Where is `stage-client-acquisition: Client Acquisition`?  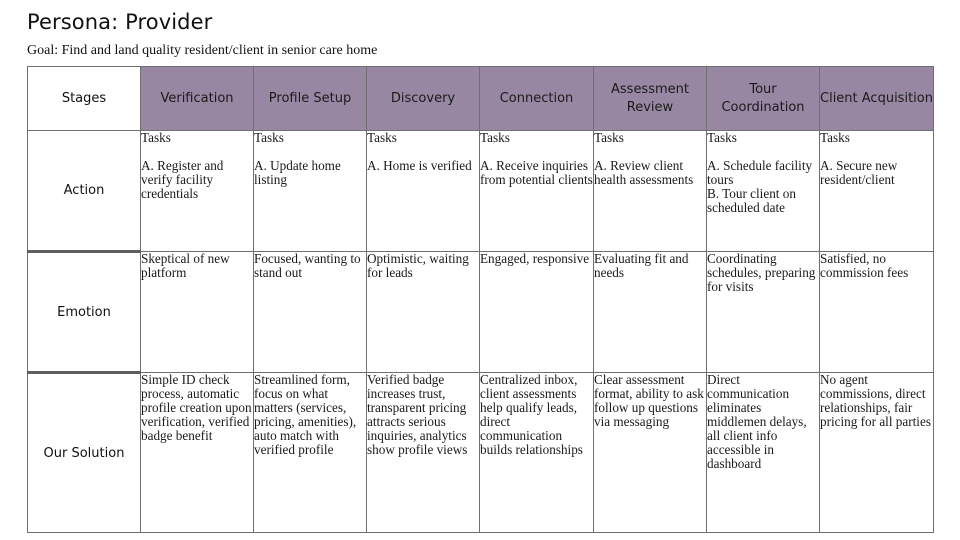 stage-client-acquisition: Client Acquisition is located at coordinates (876, 98).